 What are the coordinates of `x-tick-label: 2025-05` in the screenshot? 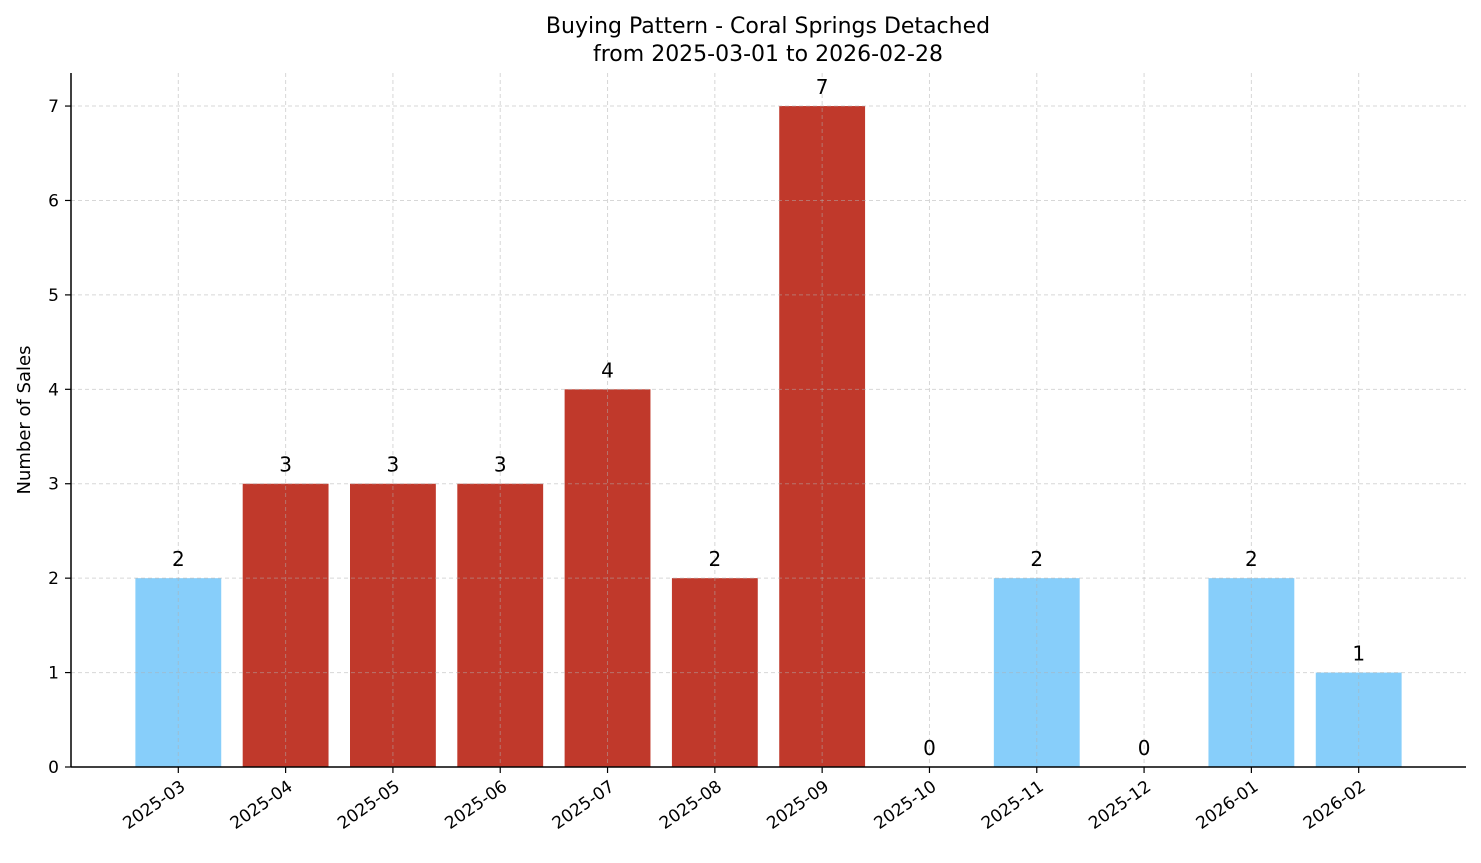 It's located at (369, 805).